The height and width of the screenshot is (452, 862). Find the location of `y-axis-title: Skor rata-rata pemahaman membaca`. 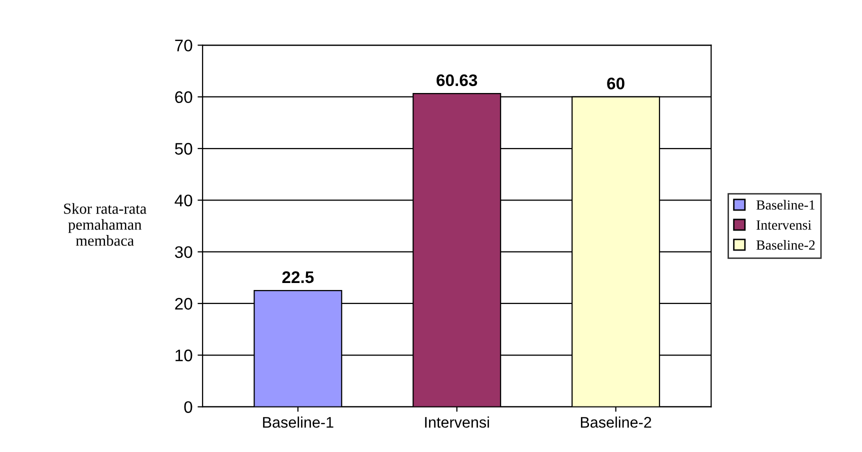

y-axis-title: Skor rata-rata pemahaman membaca is located at coordinates (105, 224).